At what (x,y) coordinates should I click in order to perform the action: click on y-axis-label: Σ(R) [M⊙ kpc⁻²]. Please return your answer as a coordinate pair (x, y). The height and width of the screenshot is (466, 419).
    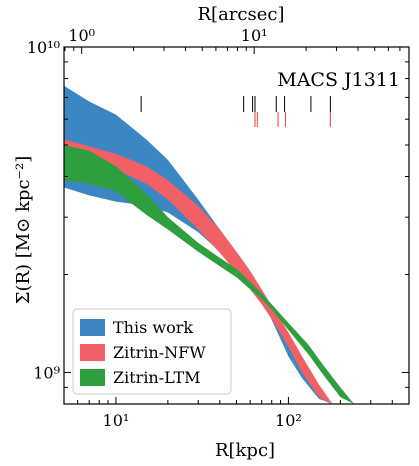
    Looking at the image, I should click on (23, 230).